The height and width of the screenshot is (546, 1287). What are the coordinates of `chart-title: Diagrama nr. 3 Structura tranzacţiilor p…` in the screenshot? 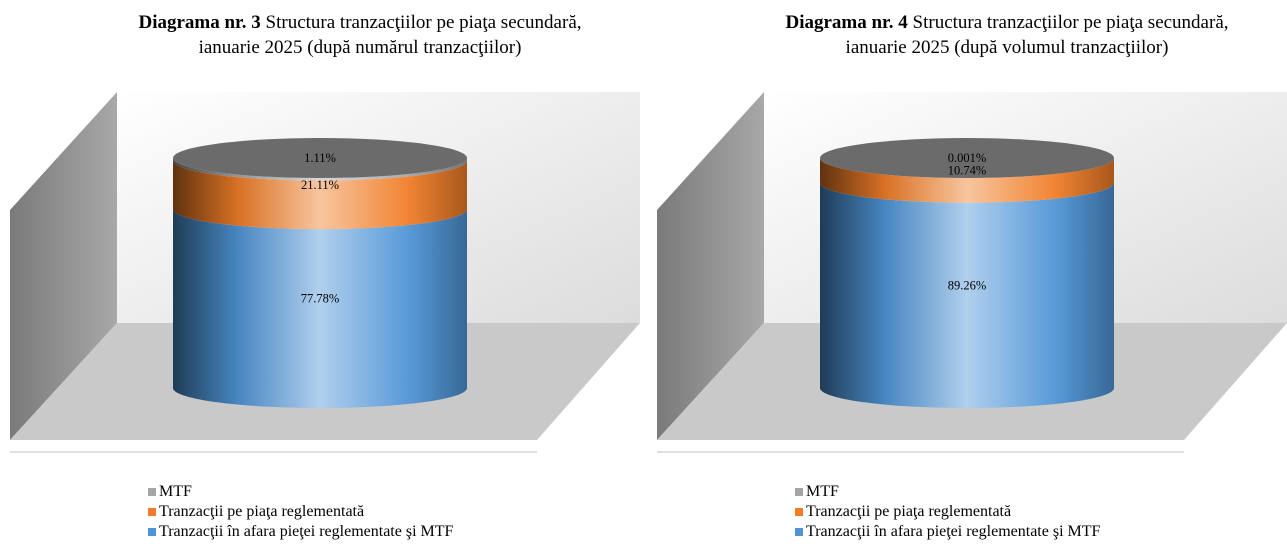 It's located at (360, 35).